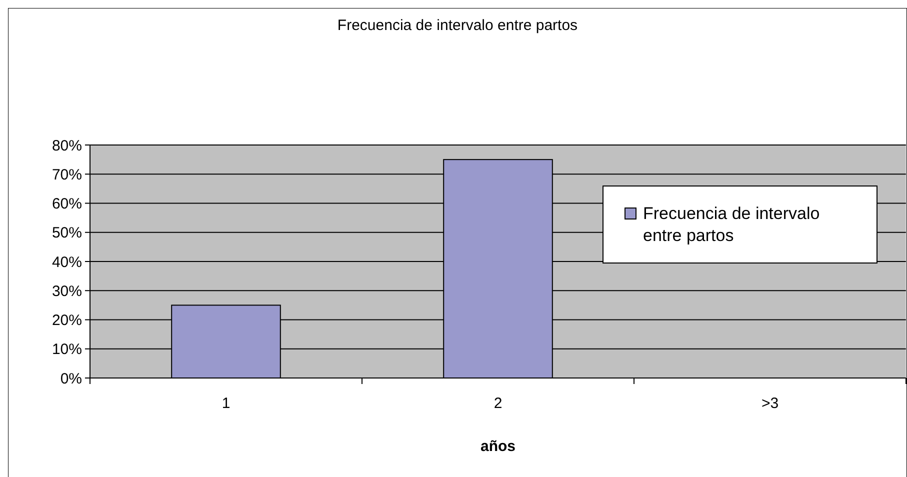  What do you see at coordinates (457, 25) in the screenshot?
I see `chart-title: Frecuencia de intervalo entre partos` at bounding box center [457, 25].